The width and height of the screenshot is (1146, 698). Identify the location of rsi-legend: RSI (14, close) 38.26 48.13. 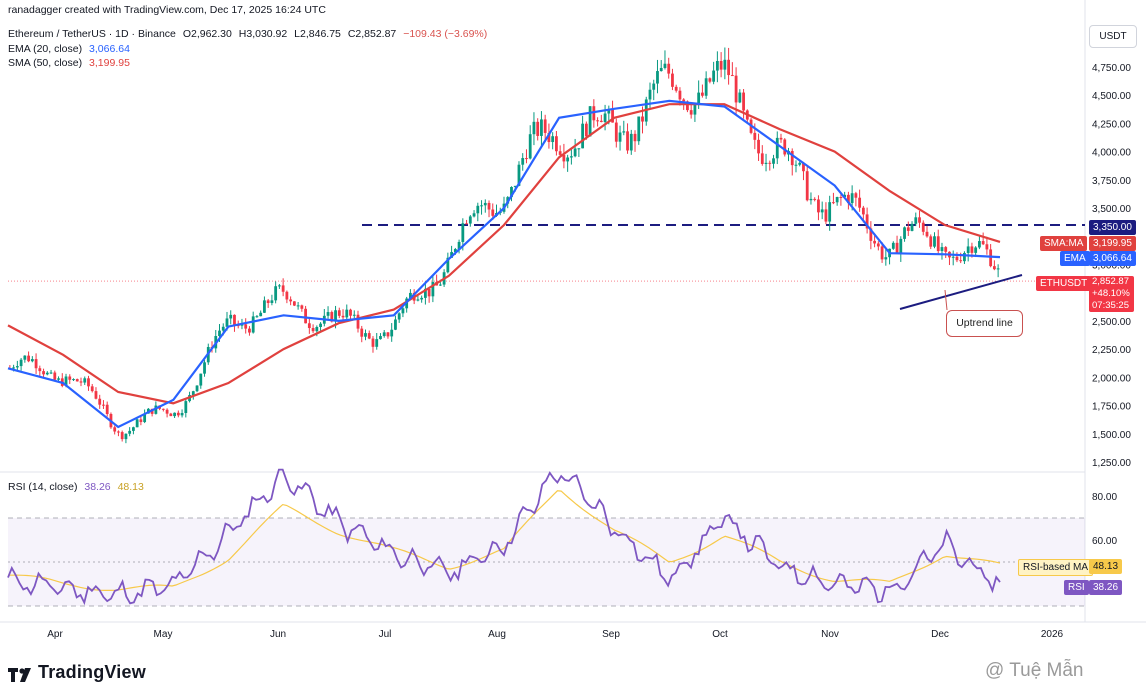
(76, 487).